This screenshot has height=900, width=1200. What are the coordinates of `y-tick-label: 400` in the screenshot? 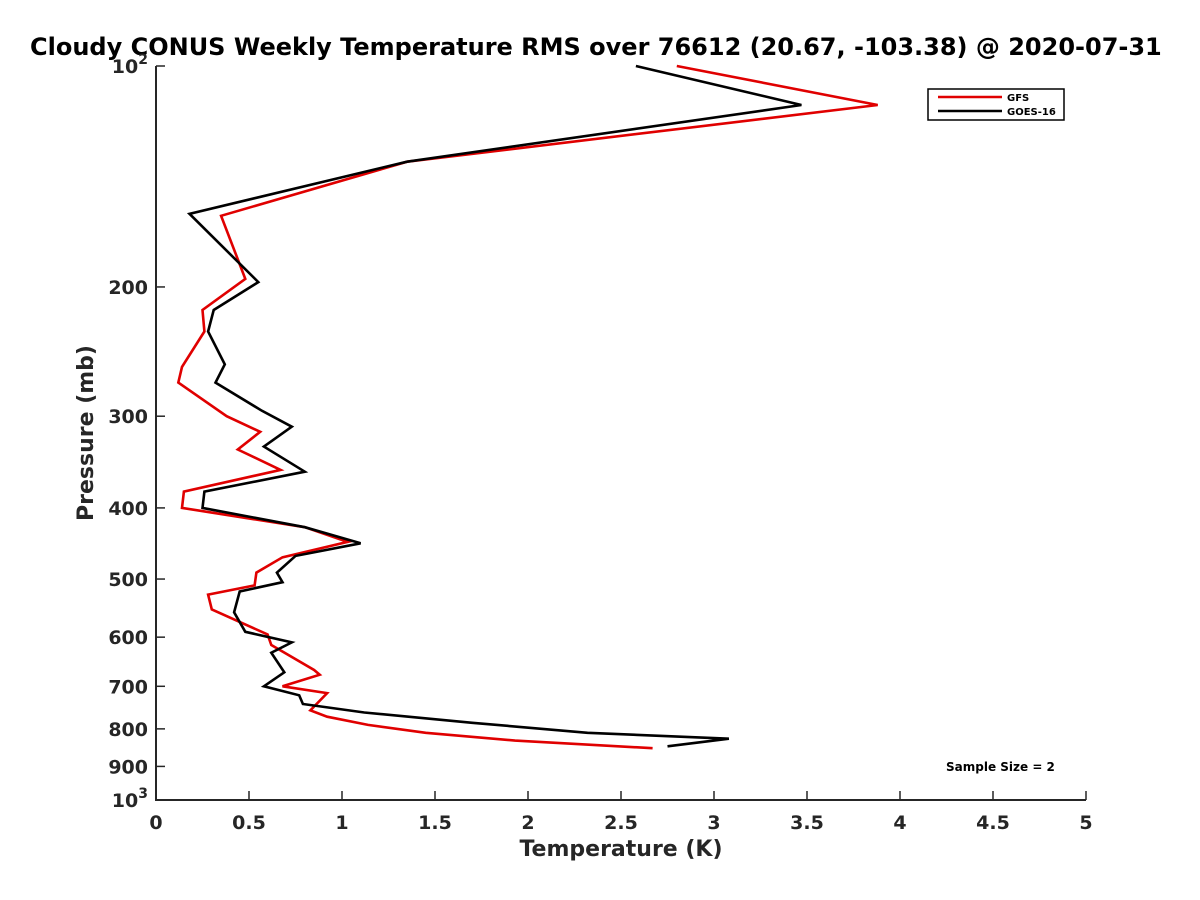 It's located at (128, 509).